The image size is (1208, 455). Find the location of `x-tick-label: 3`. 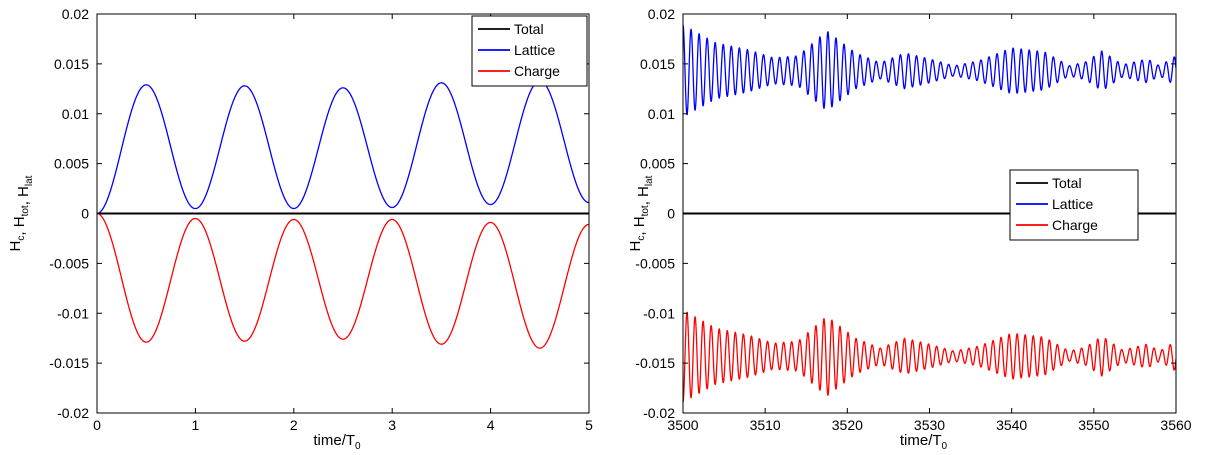

x-tick-label: 3 is located at coordinates (392, 425).